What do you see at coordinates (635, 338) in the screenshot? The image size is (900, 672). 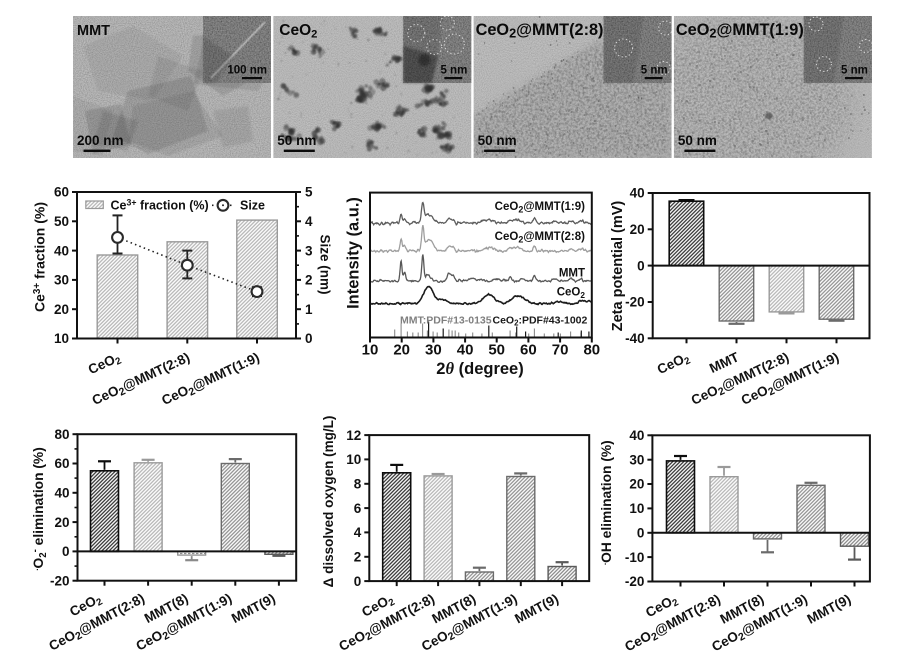 I see `svg-text: -40` at bounding box center [635, 338].